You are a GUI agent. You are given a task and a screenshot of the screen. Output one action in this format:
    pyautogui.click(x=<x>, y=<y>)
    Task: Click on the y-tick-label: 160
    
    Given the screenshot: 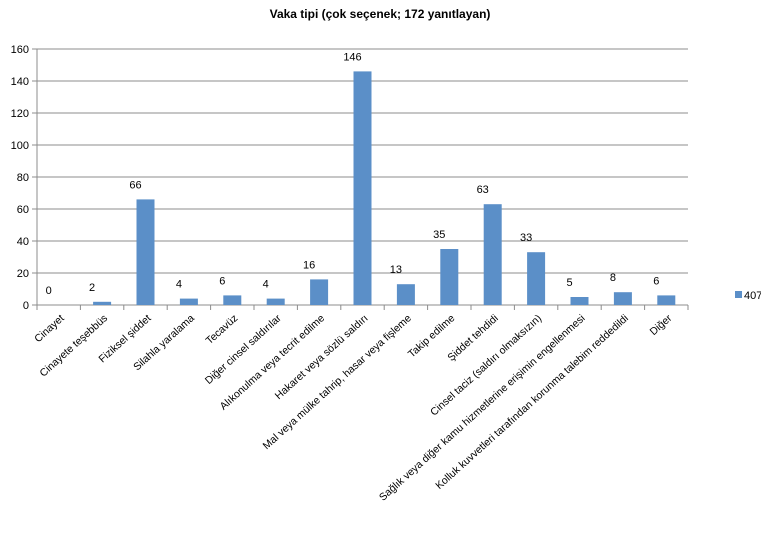 What is the action you would take?
    pyautogui.click(x=20, y=50)
    